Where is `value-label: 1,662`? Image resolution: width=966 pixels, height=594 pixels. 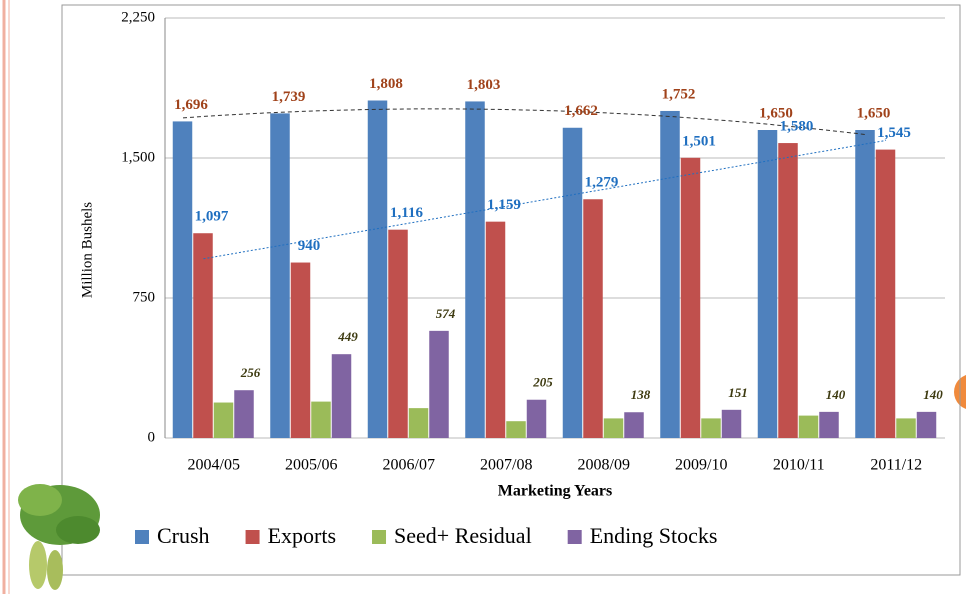 value-label: 1,662 is located at coordinates (581, 111).